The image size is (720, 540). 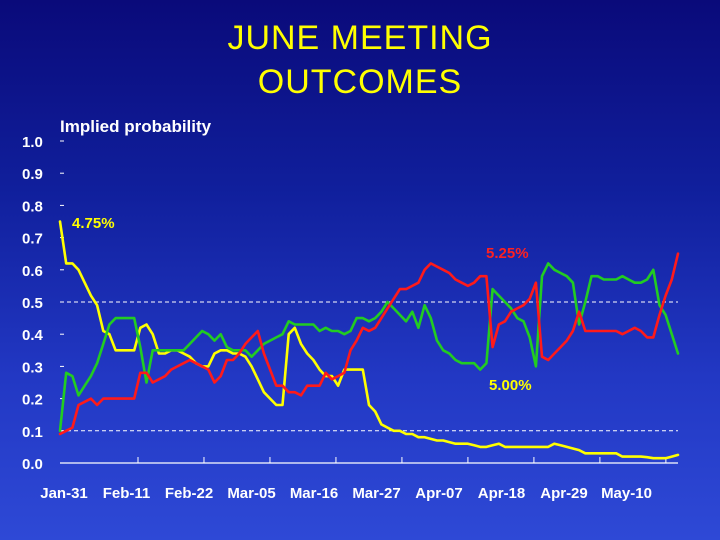 I want to click on y-tick-label: 0.1, so click(x=32, y=432).